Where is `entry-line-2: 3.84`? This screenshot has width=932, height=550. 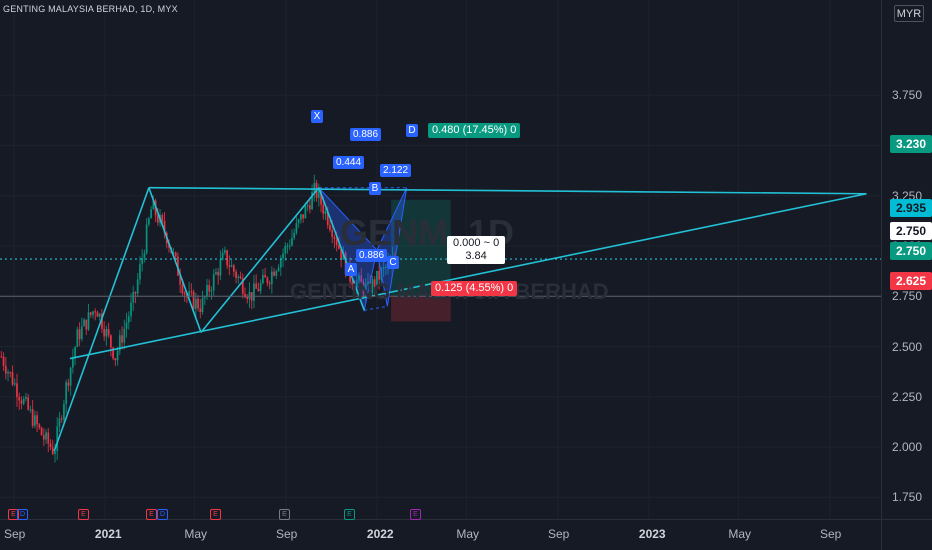
entry-line-2: 3.84 is located at coordinates (476, 256).